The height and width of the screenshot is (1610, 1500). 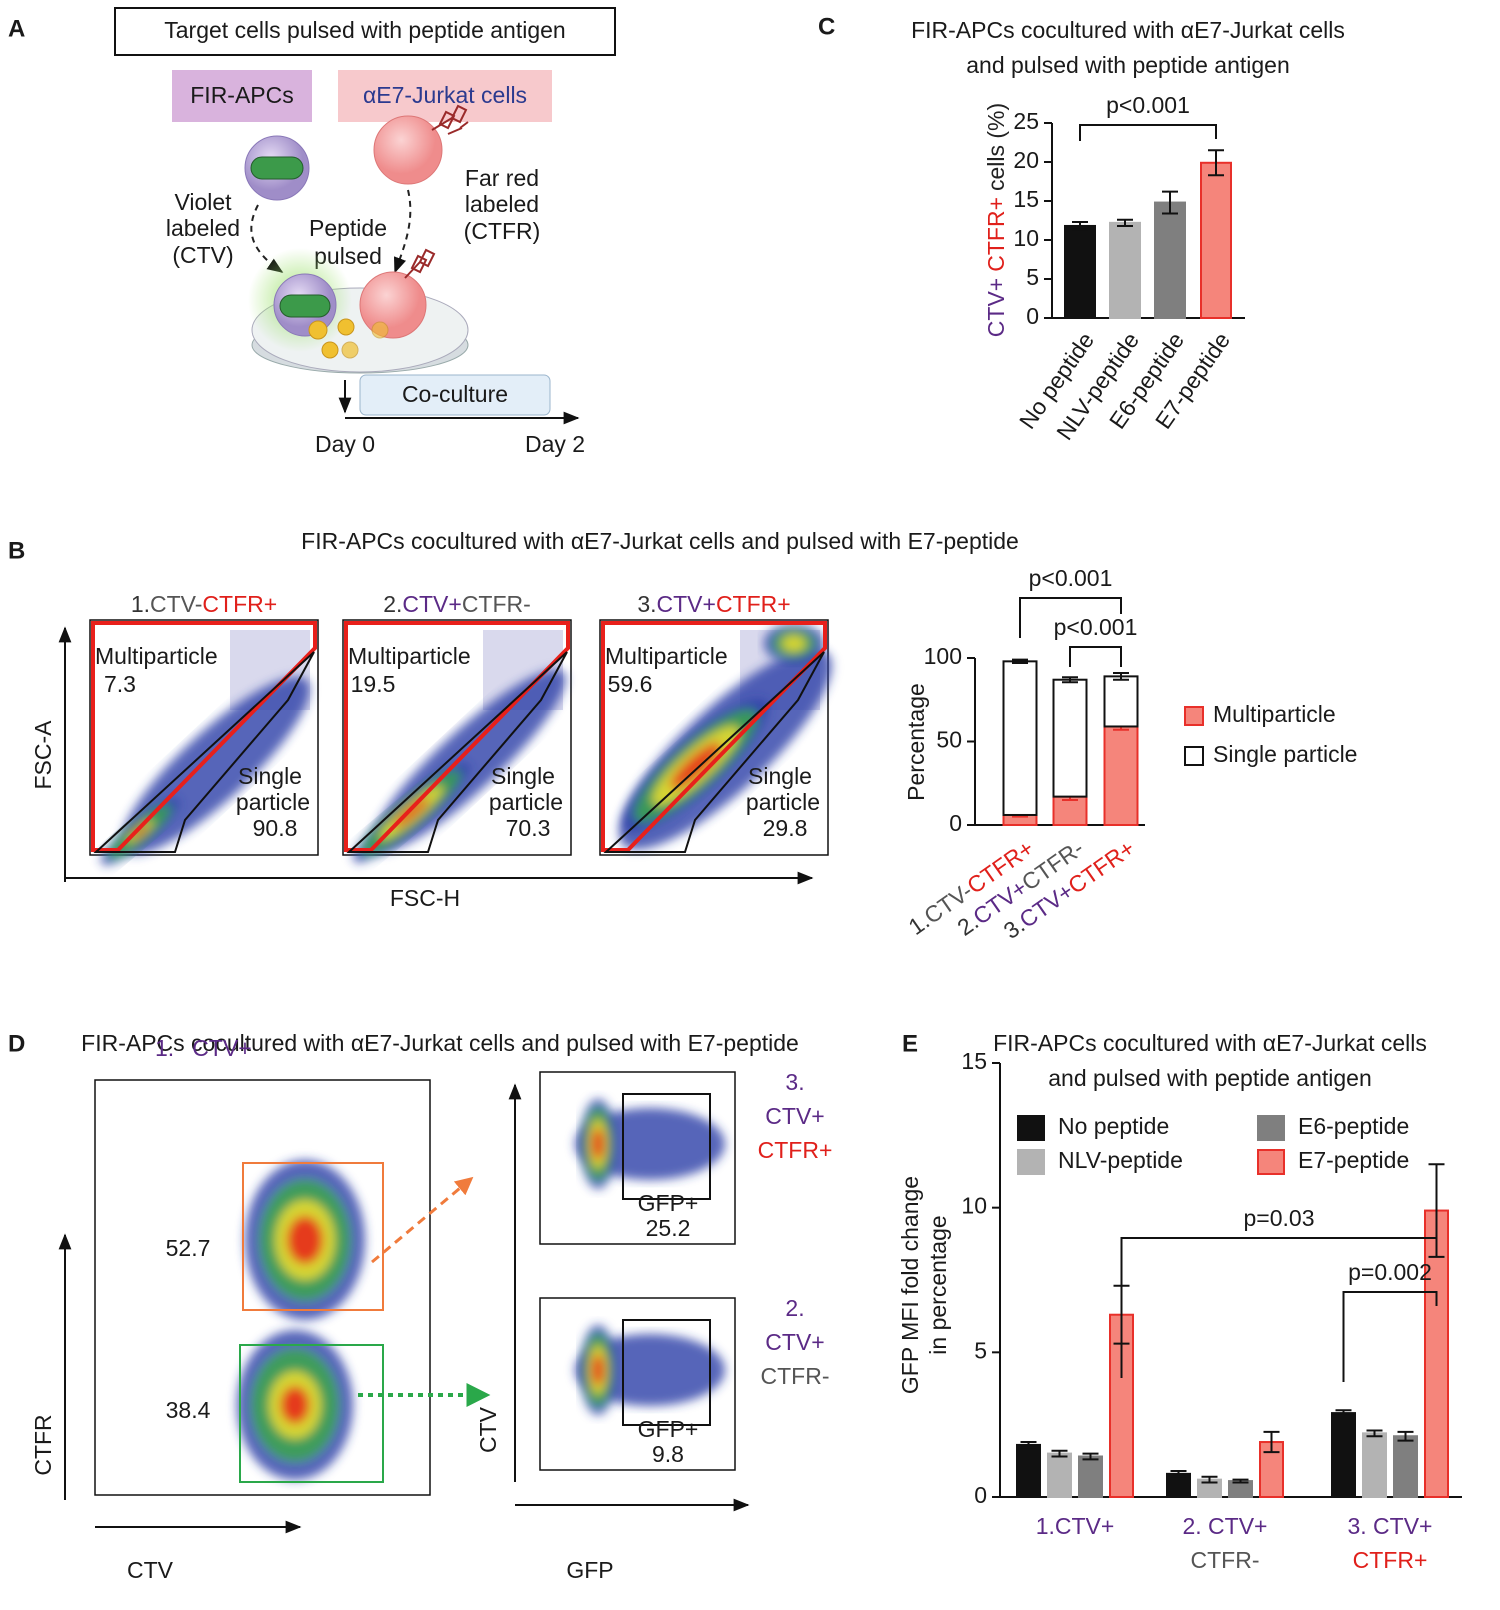 I want to click on plot-title: 2.CTV+CTFR-, so click(x=457, y=604).